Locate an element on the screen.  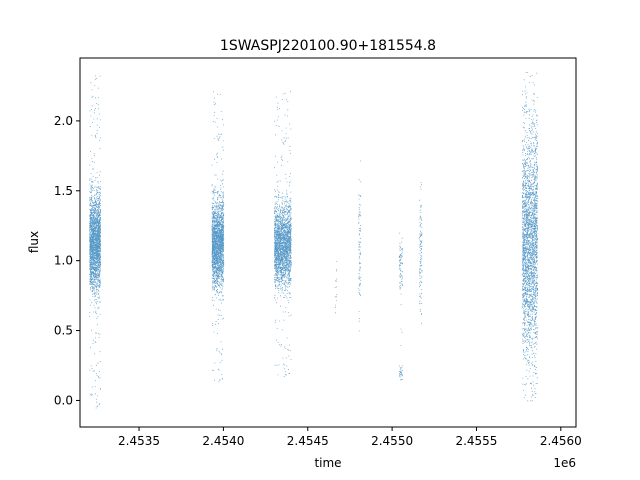
y-axis-ticks: 0.0 0.5 1.0 1.5 2.0 is located at coordinates (67, 260).